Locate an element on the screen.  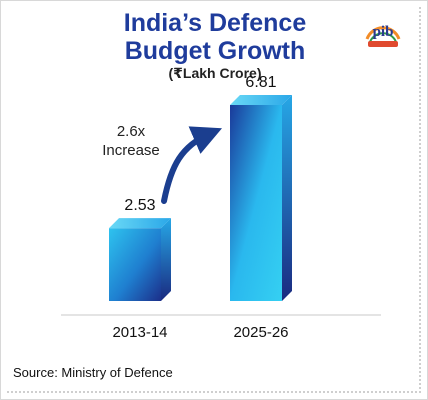
curved-arrow-icon is located at coordinates (192, 165).